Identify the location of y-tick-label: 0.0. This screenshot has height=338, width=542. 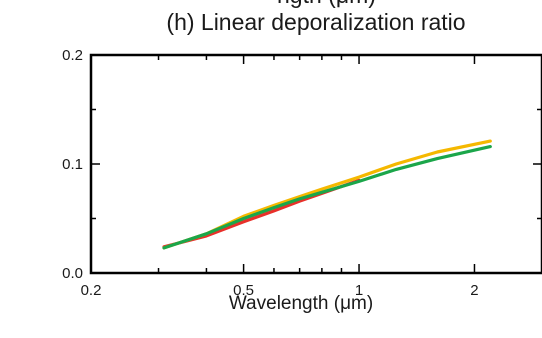
(72, 273).